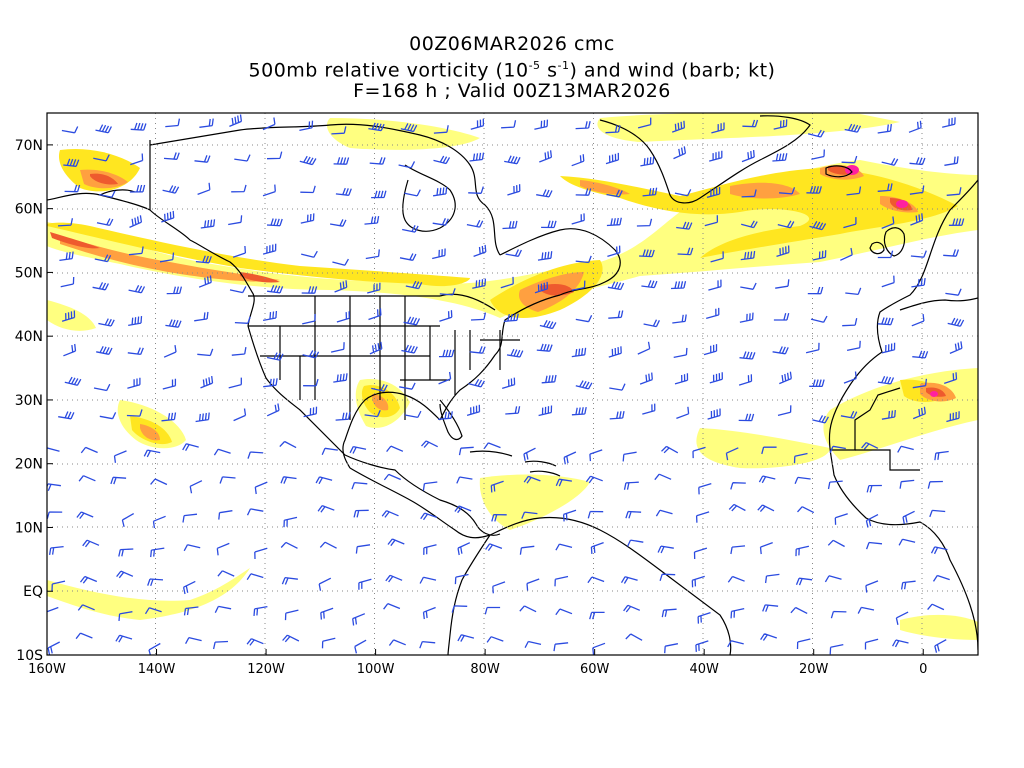  I want to click on title-field-suffix: ) and wind (barb; kt), so click(672, 70).